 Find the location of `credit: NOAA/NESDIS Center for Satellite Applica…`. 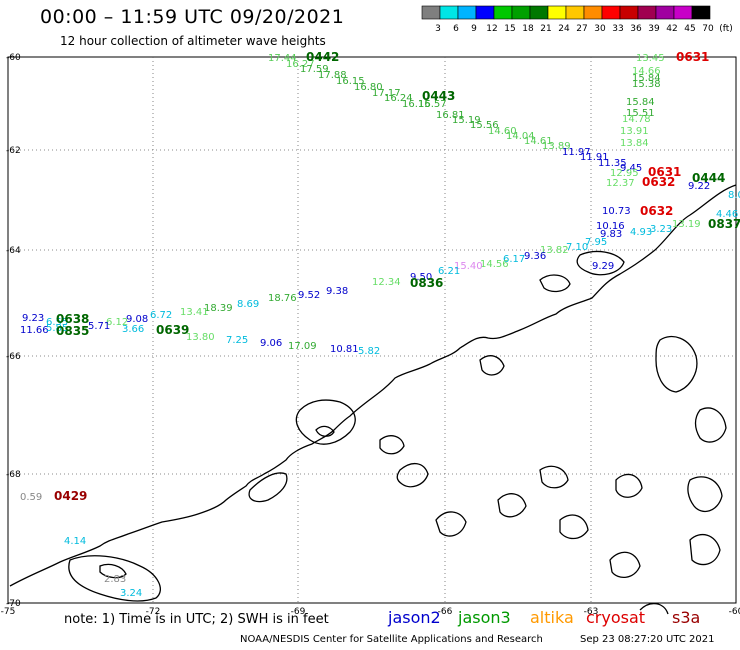

credit: NOAA/NESDIS Center for Satellite Applica… is located at coordinates (391, 639).